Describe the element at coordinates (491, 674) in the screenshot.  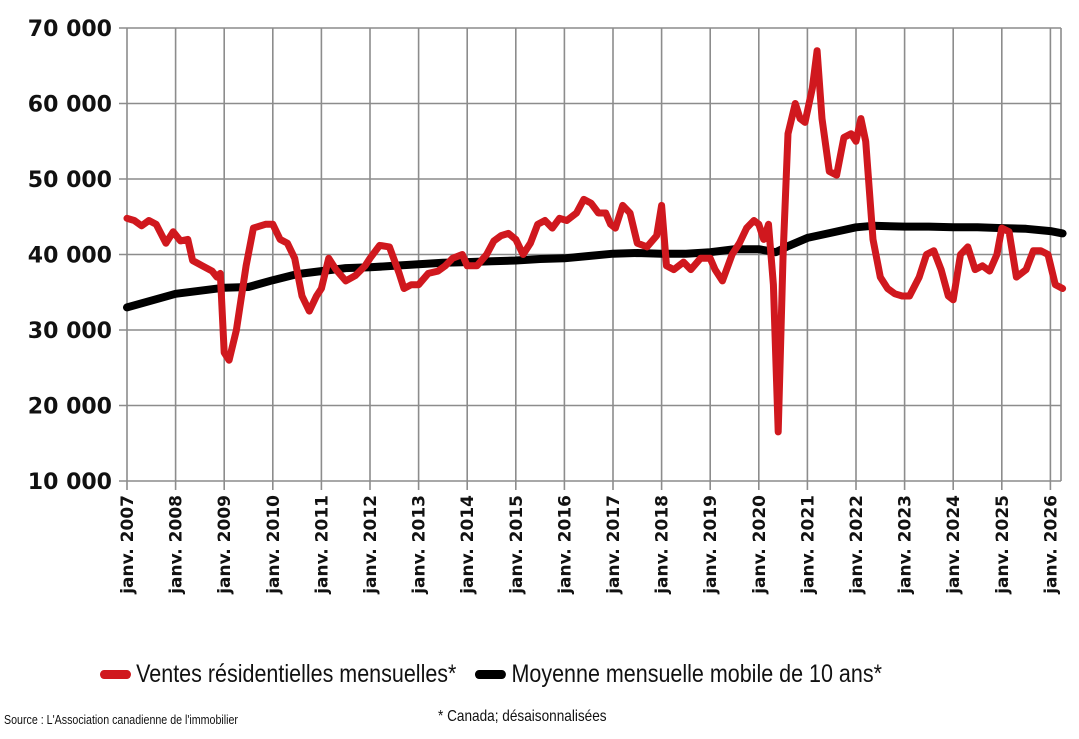
I see `black-line-swatch-icon` at that location.